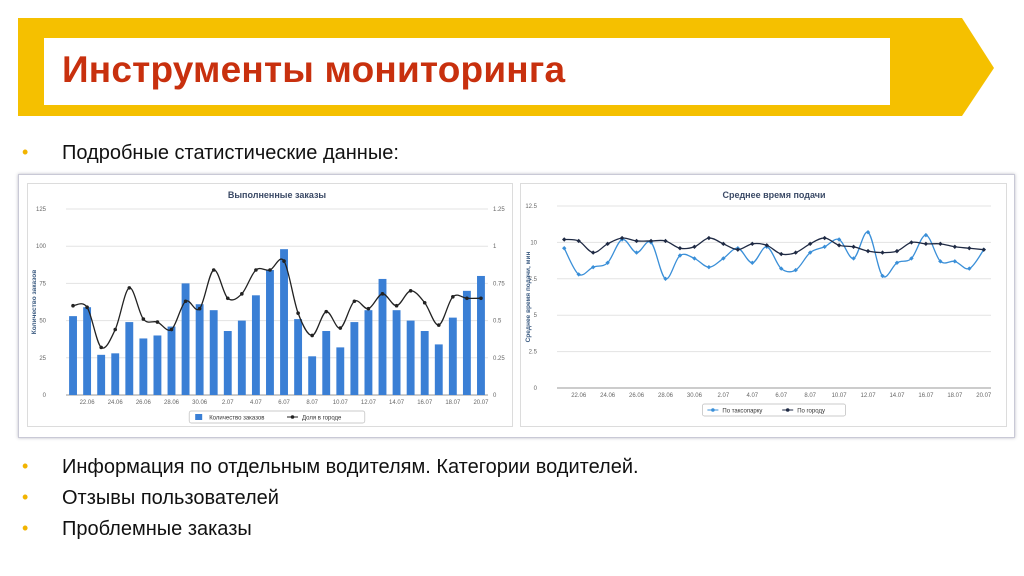 The width and height of the screenshot is (1024, 576). Describe the element at coordinates (495, 396) in the screenshot. I see `y2-tick-label: 0` at that location.